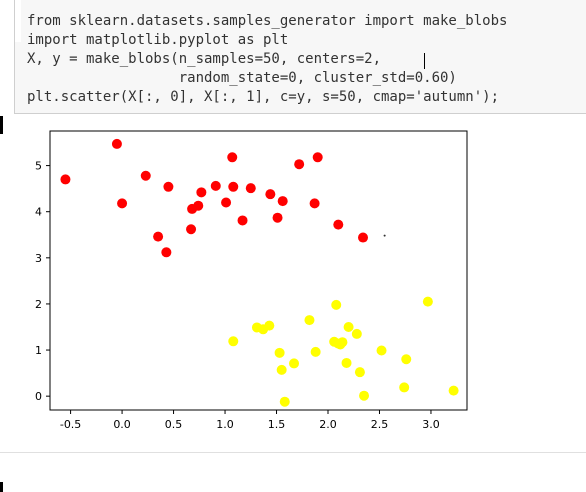  I want to click on x-tick-label: 0.0, so click(122, 424).